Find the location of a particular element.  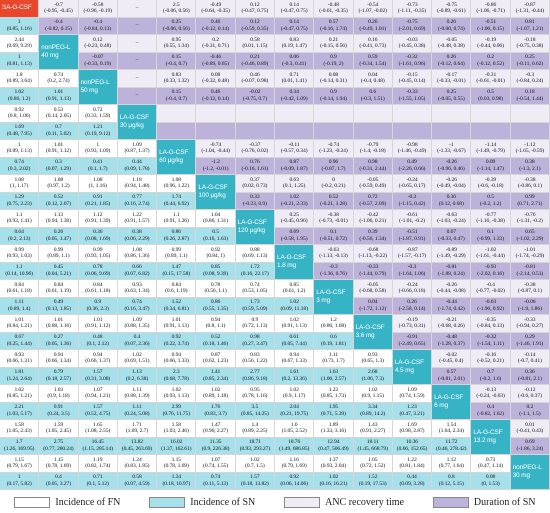

comparison-cell: -0.89 (-1.49, -0.29) is located at coordinates (452, 254).